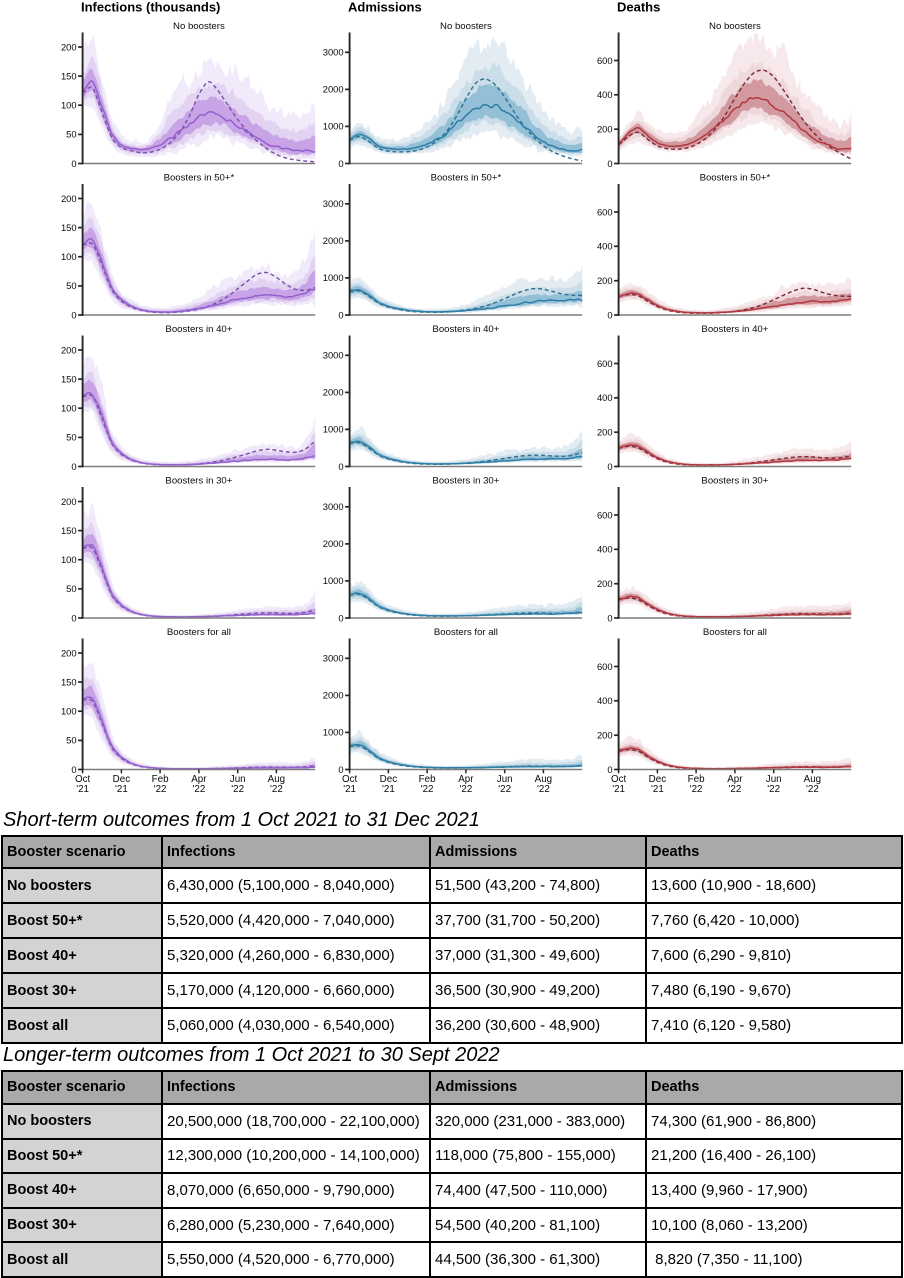 The width and height of the screenshot is (904, 1278). Describe the element at coordinates (385, 7) in the screenshot. I see `svg-text: Admissions` at that location.